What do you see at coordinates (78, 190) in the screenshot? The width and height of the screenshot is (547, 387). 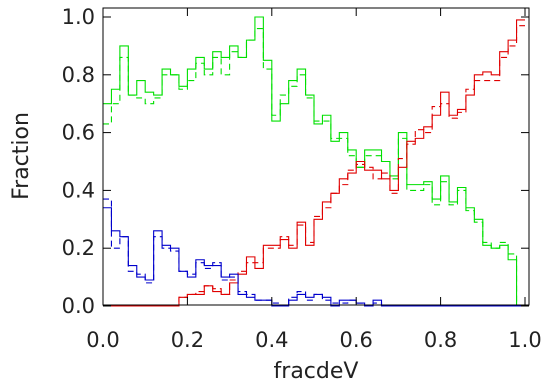 I see `y-tick-label: 0.4` at bounding box center [78, 190].